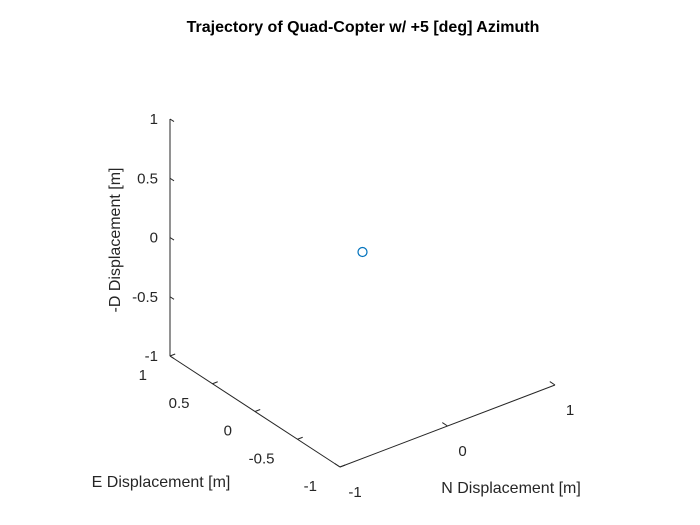 This screenshot has height=525, width=700. I want to click on y-tick-label: 0.5, so click(179, 403).